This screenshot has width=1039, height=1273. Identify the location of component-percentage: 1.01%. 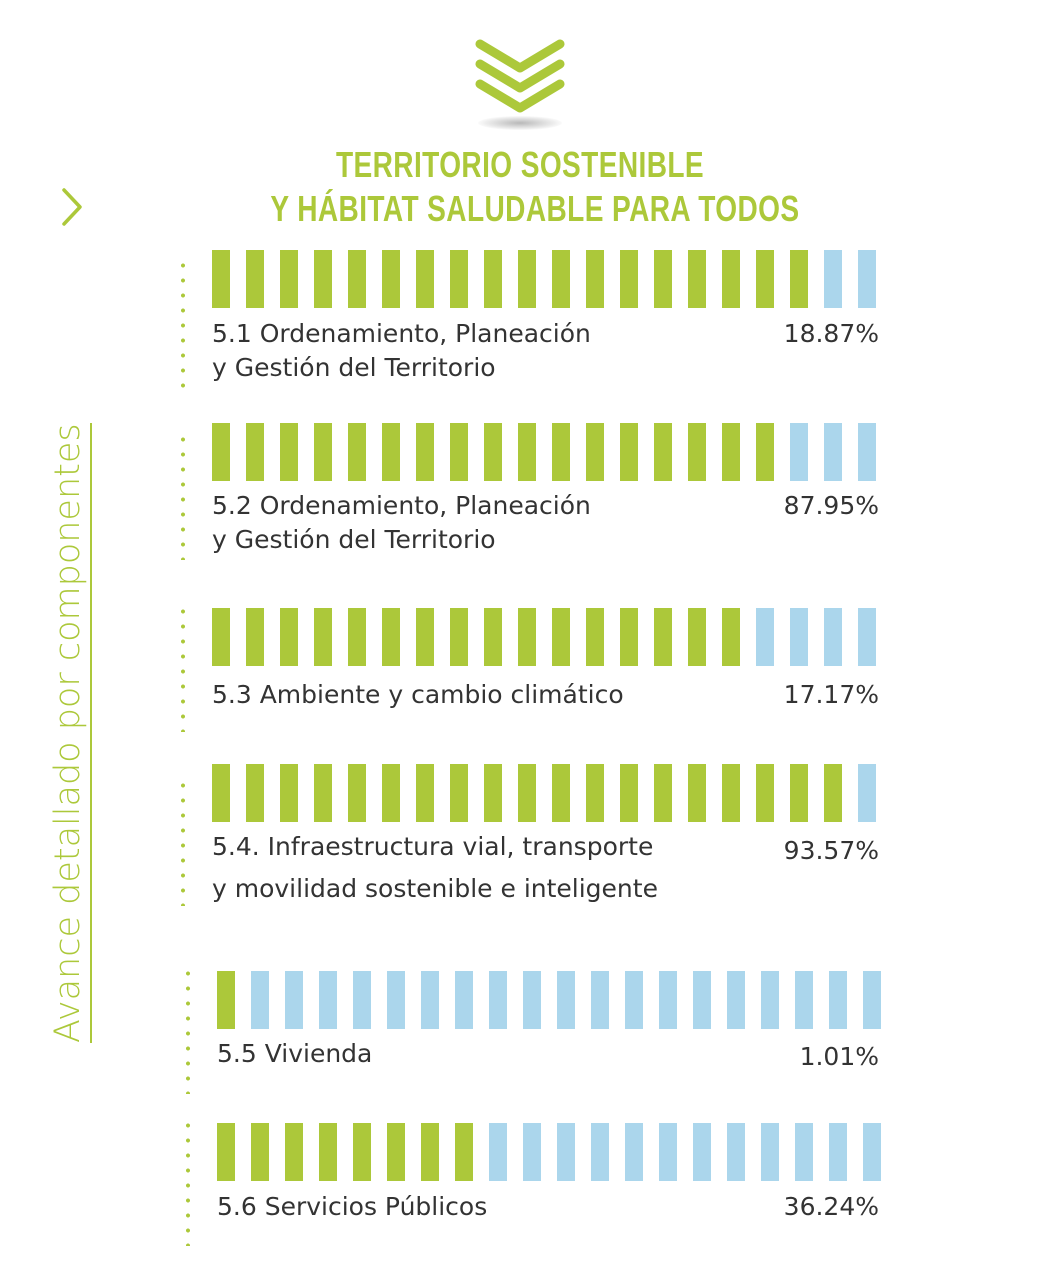
(839, 1056).